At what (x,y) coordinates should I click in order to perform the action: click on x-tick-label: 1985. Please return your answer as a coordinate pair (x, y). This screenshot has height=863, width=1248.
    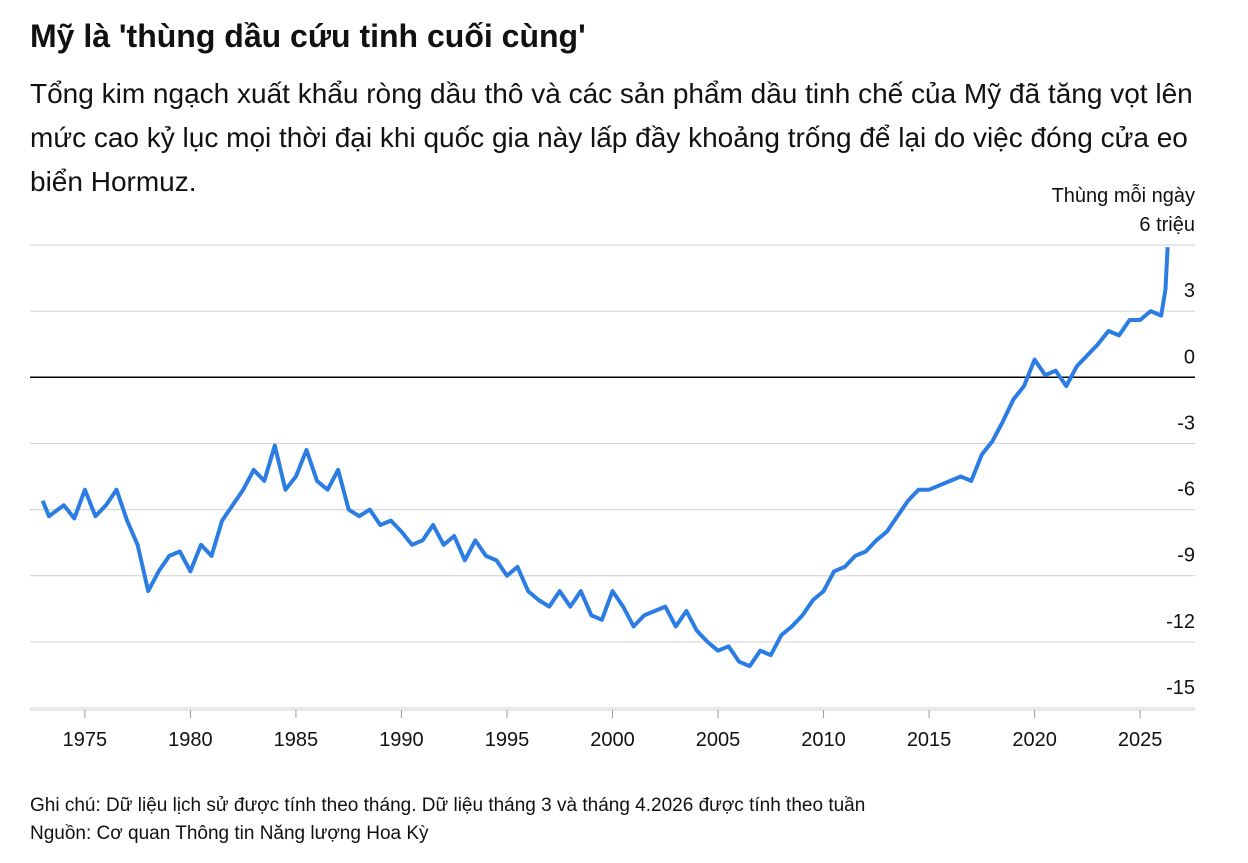
    Looking at the image, I should click on (296, 740).